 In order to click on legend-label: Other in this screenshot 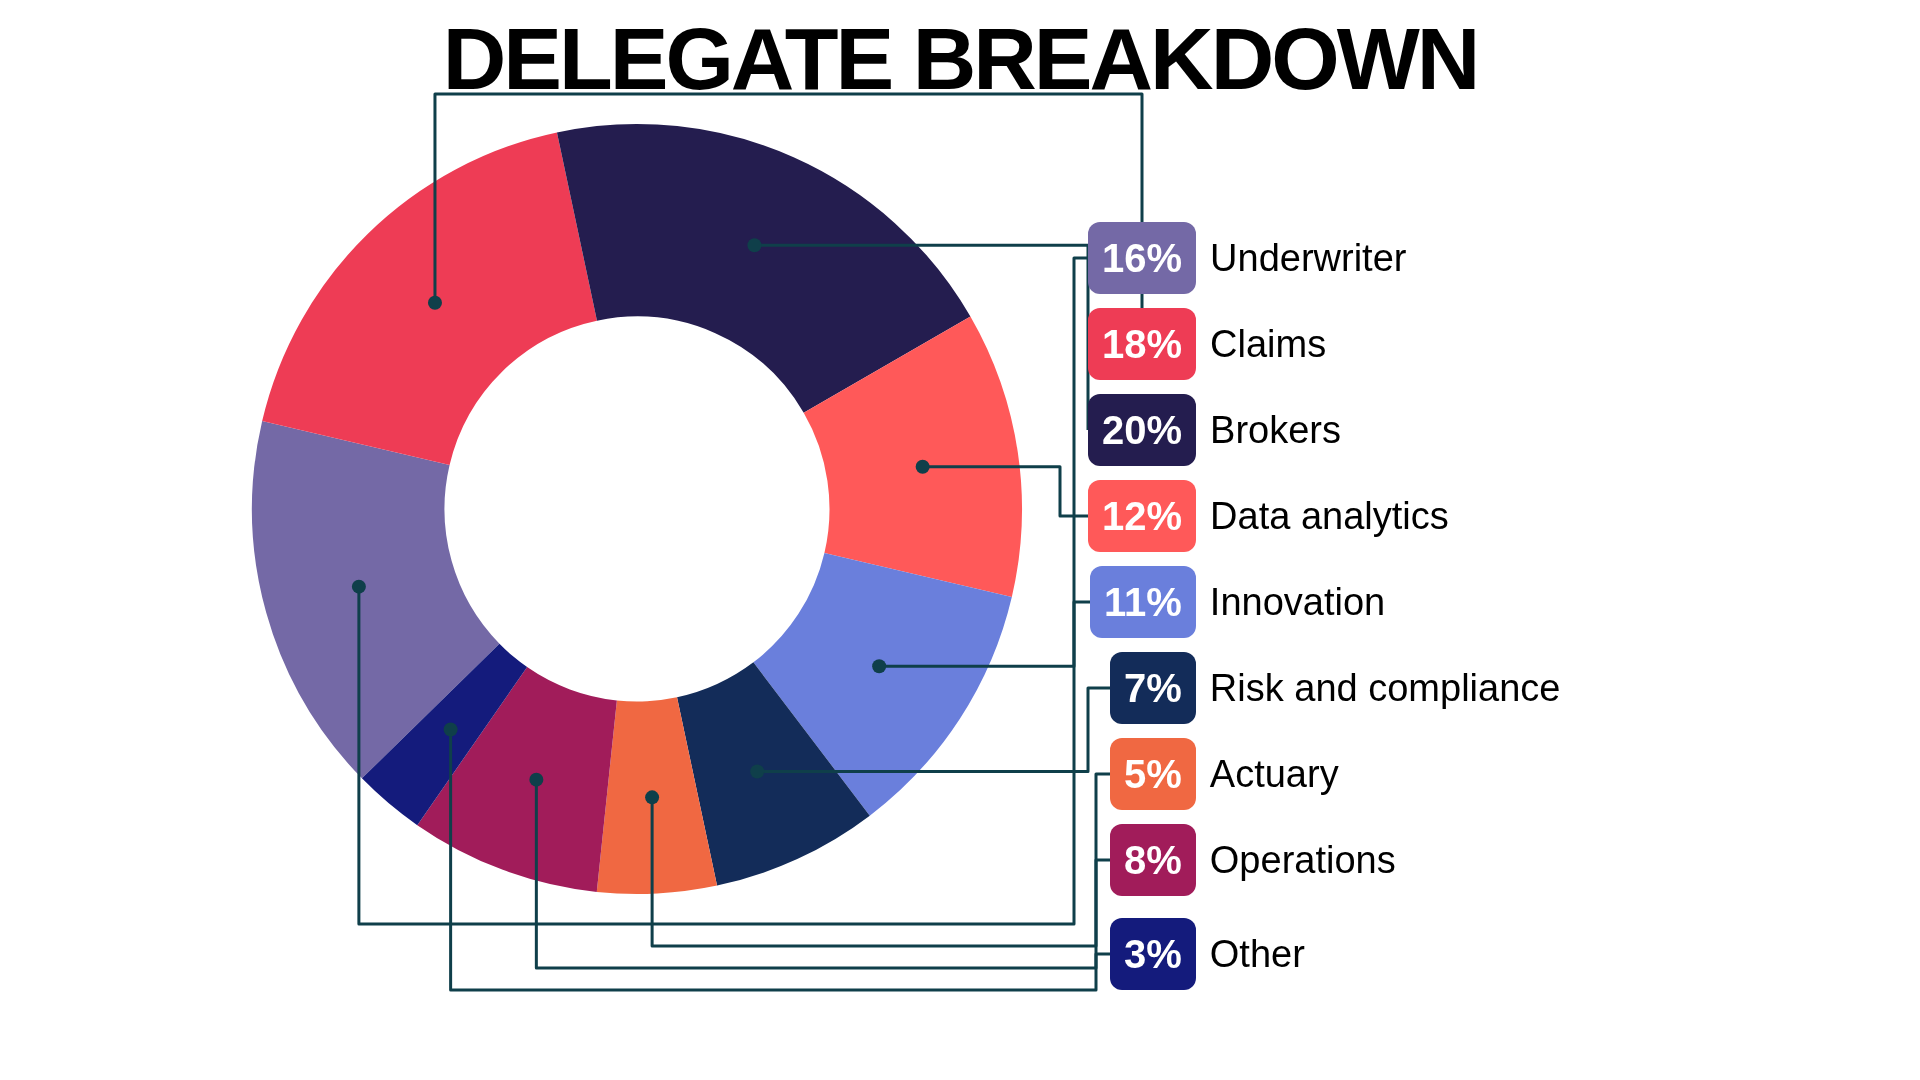, I will do `click(1257, 954)`.